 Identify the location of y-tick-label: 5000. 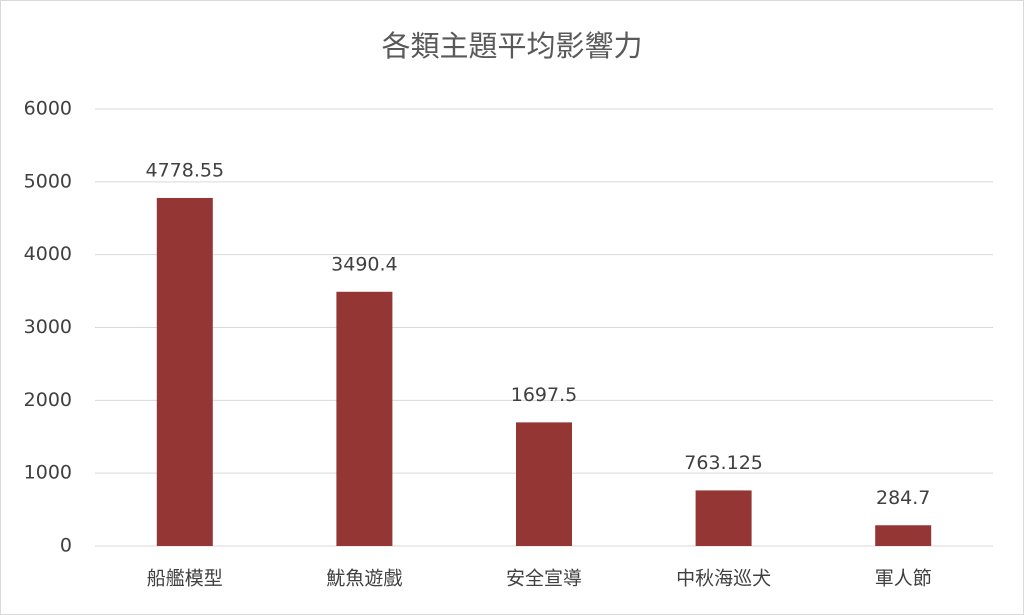
(48, 181).